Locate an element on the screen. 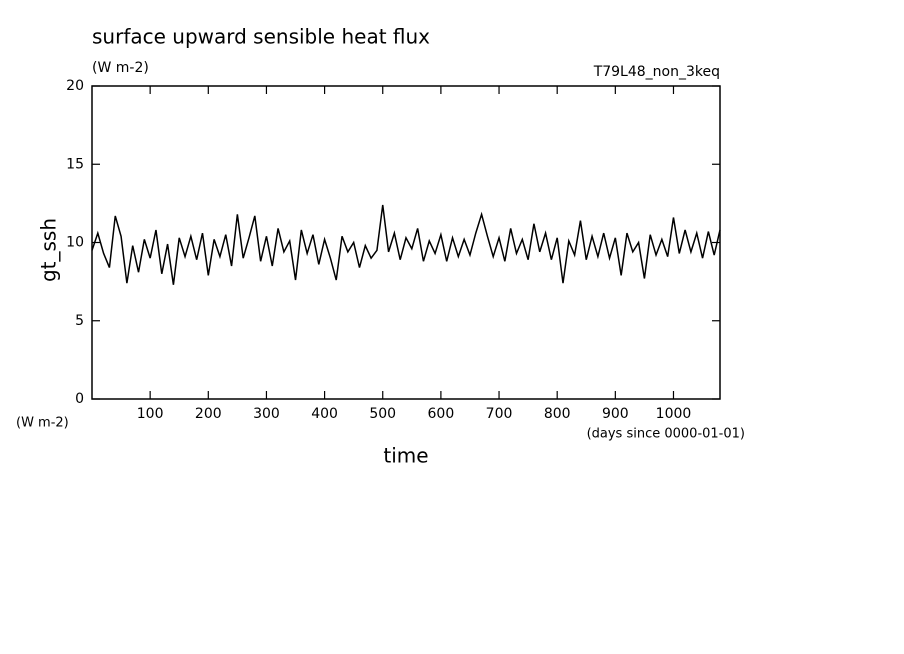 The image size is (904, 654). y-unit-label: (W m-2) is located at coordinates (42, 423).